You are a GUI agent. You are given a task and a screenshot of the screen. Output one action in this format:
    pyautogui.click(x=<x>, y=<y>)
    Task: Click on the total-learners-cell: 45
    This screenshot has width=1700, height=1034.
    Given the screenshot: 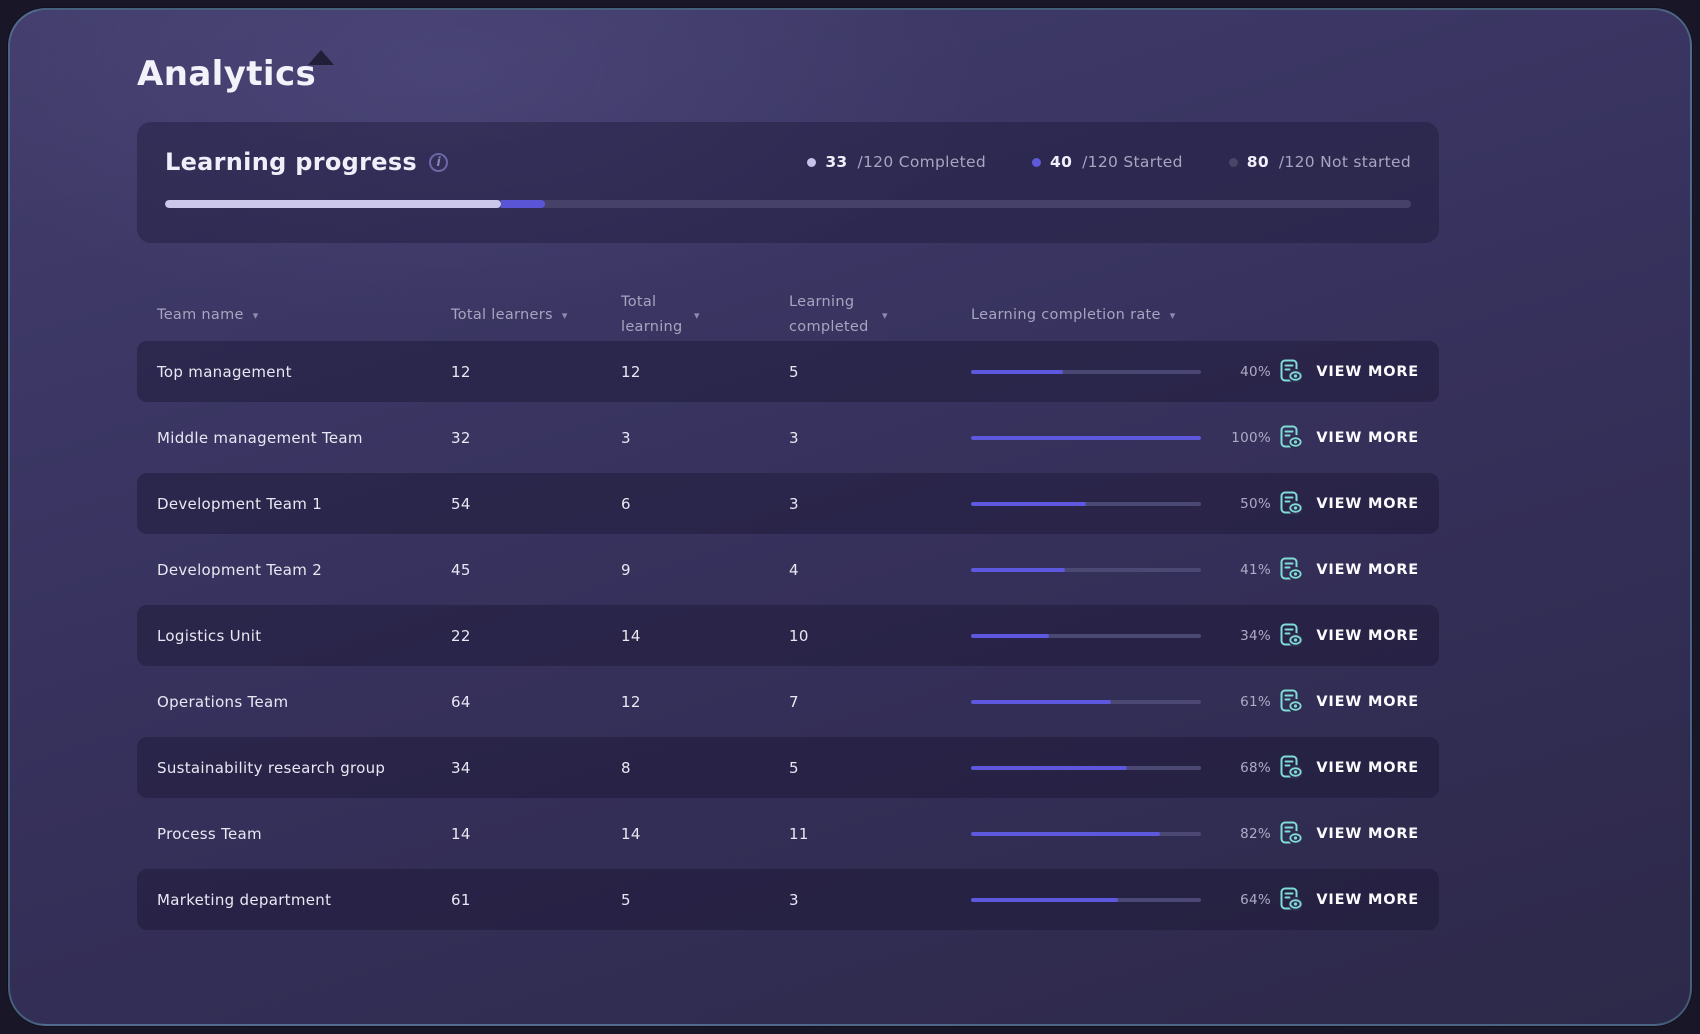 What is the action you would take?
    pyautogui.click(x=461, y=569)
    